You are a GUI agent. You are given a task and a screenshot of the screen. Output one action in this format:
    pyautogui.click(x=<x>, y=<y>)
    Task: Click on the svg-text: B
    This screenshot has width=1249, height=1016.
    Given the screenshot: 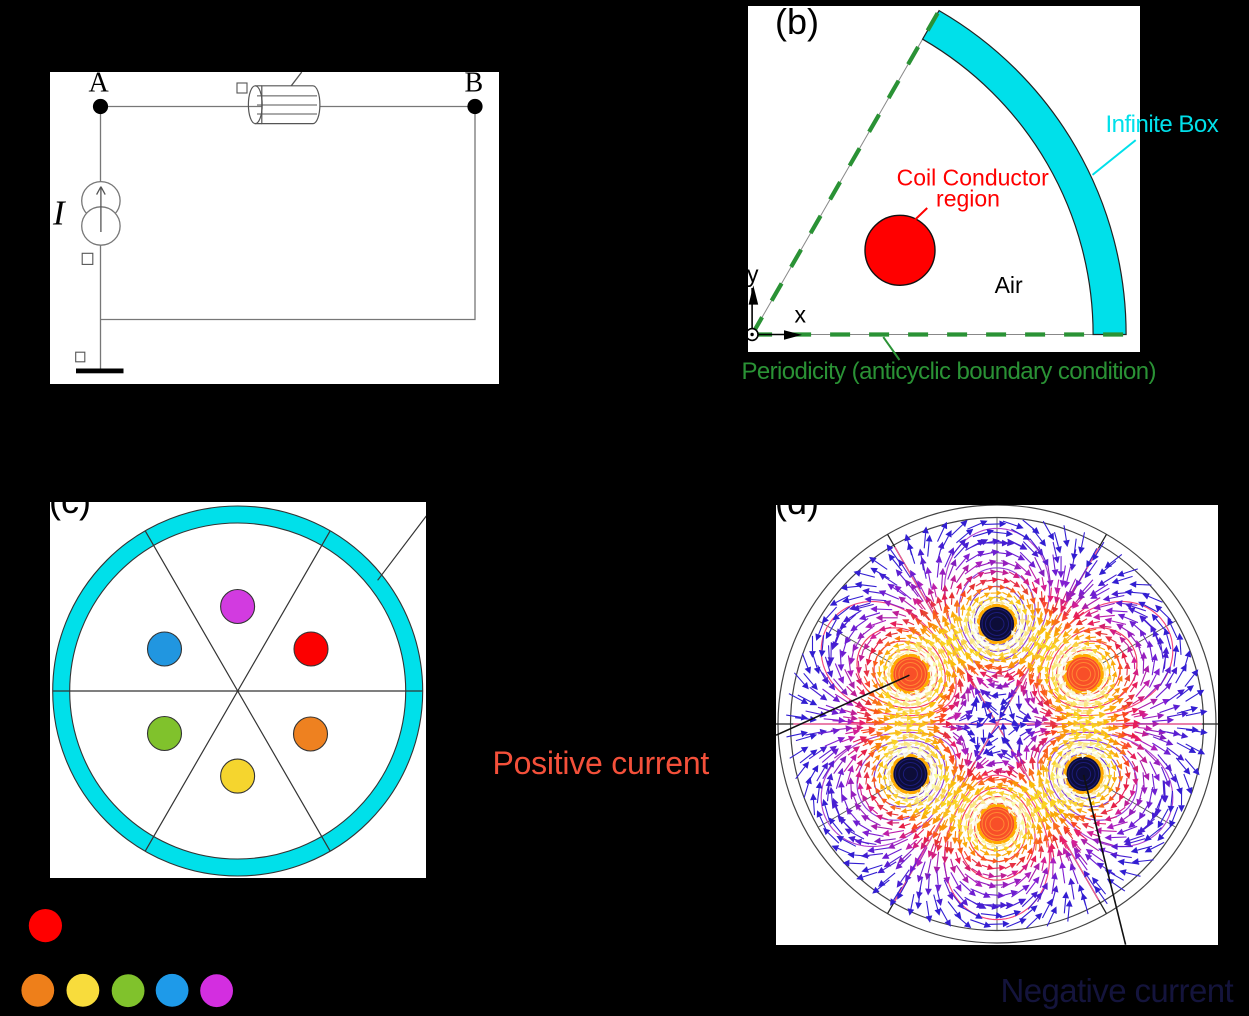 What is the action you would take?
    pyautogui.click(x=474, y=85)
    